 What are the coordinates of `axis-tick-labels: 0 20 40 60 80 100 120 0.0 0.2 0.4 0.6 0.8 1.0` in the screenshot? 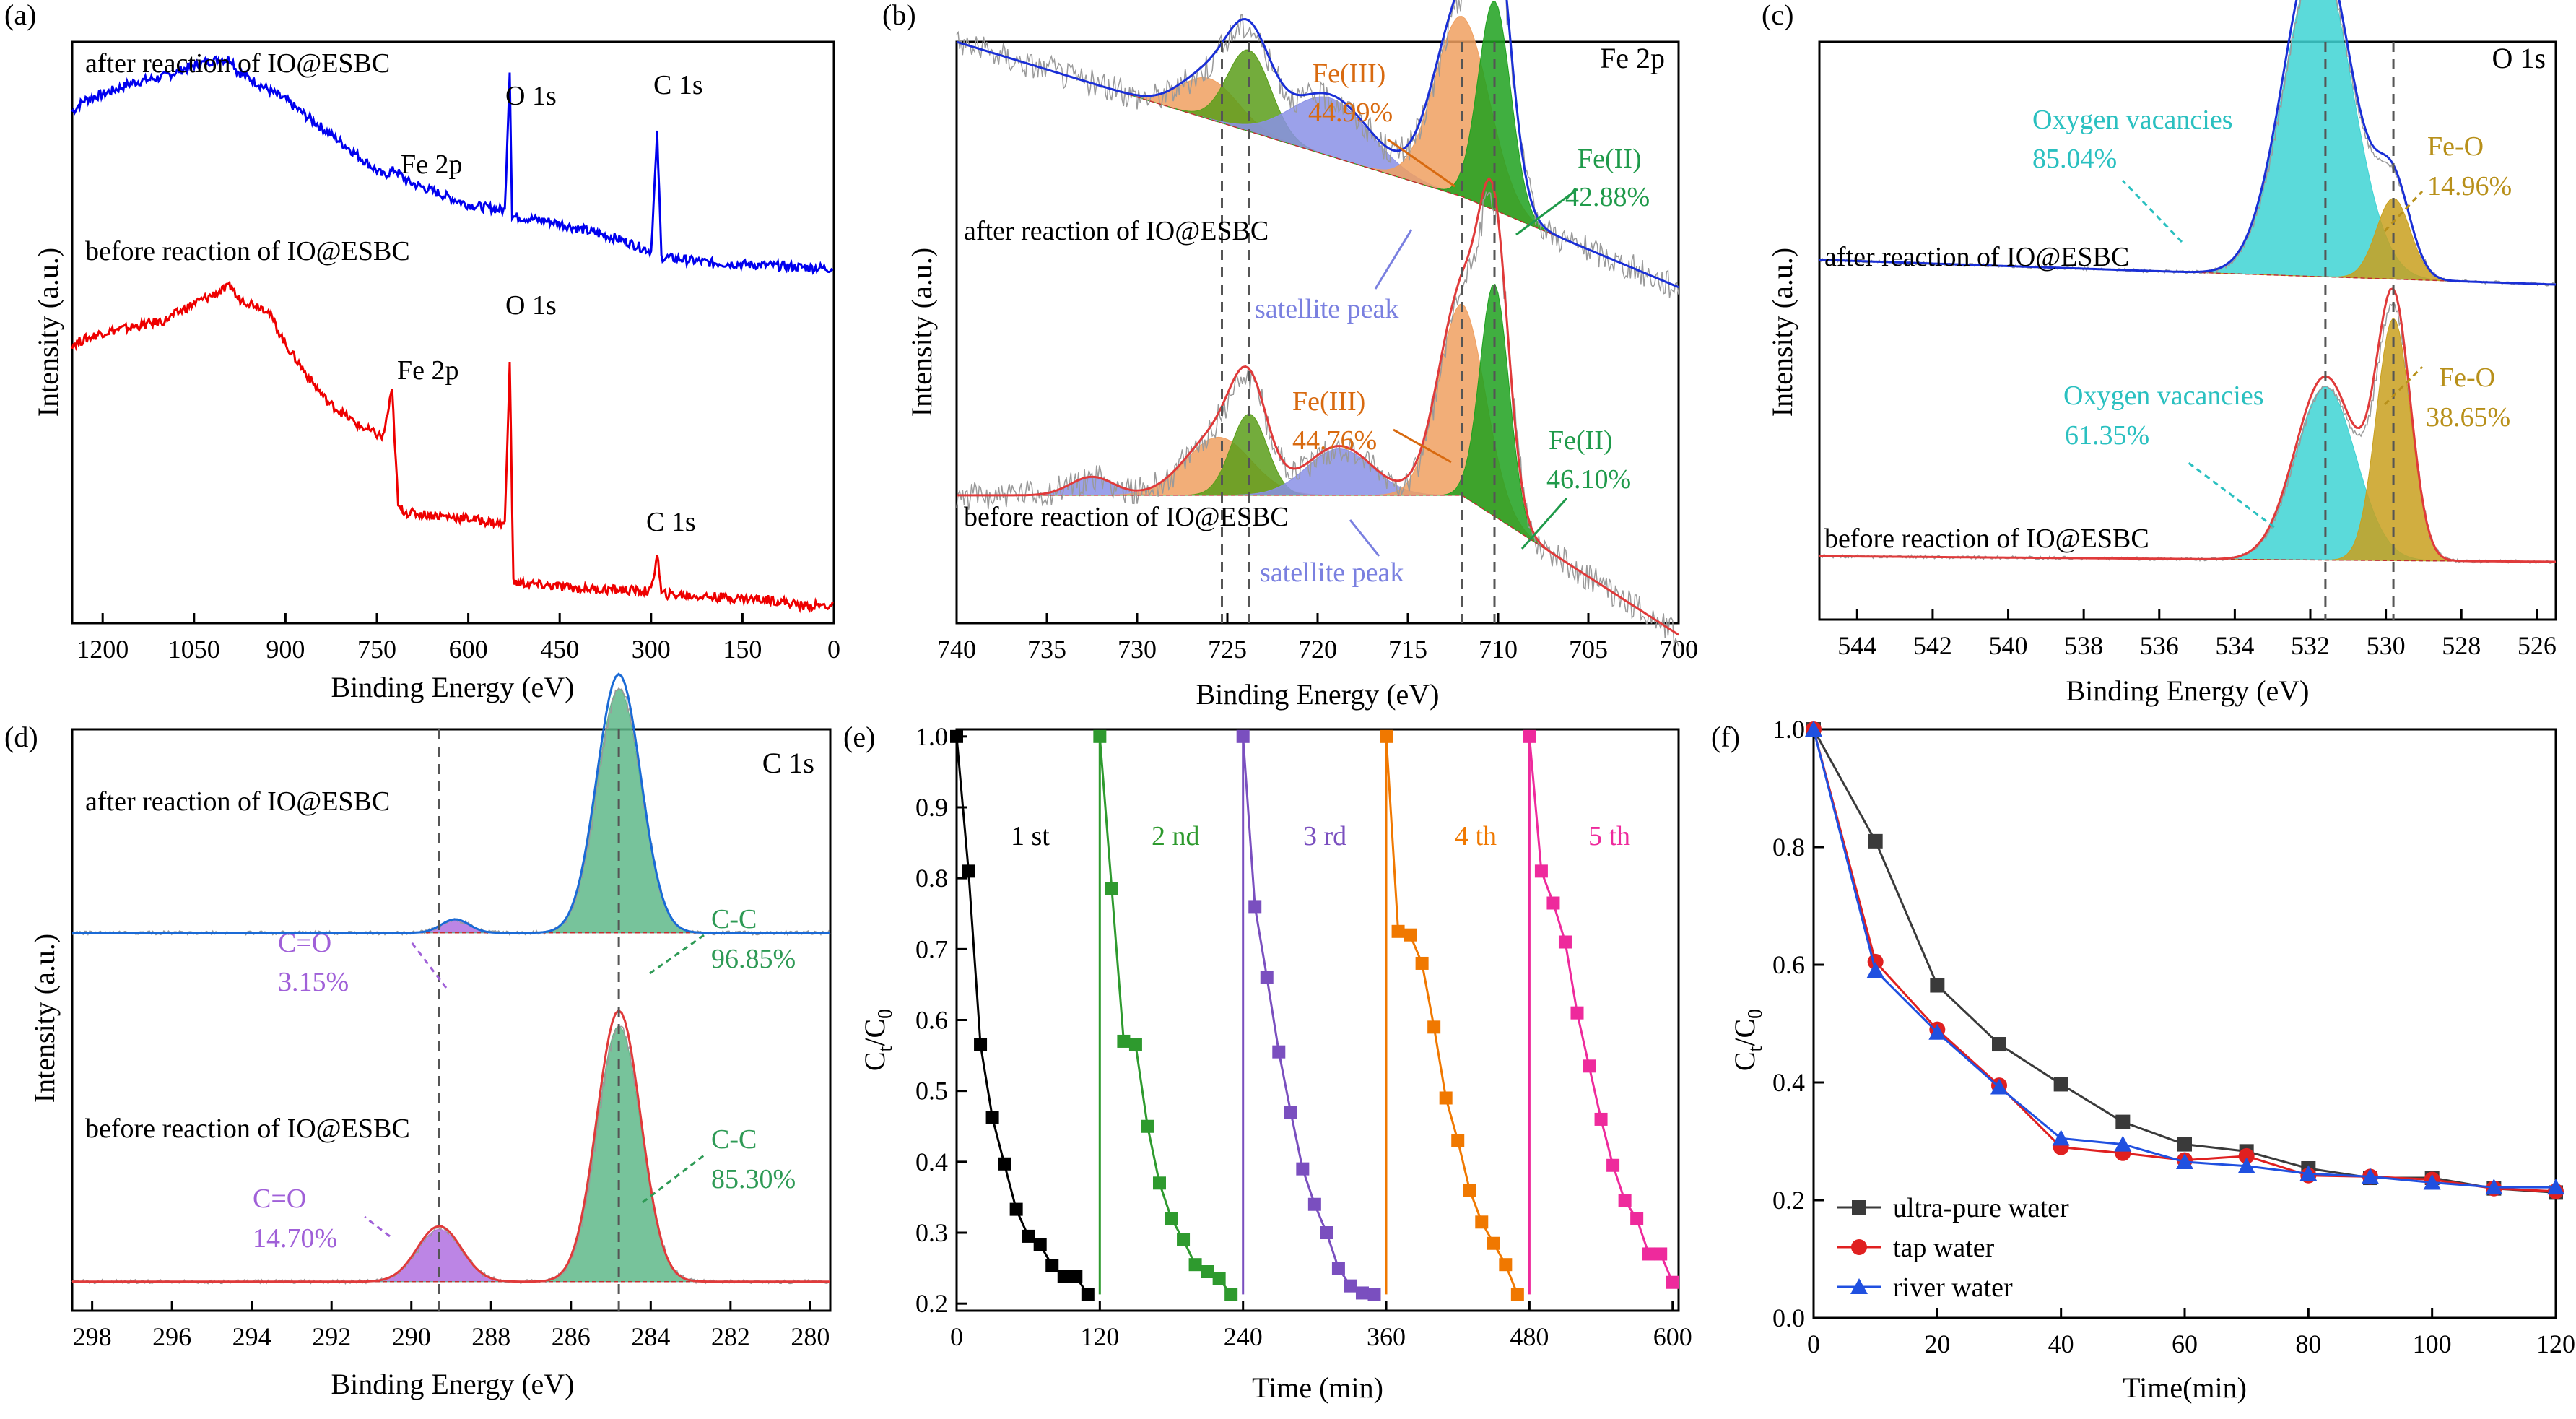 It's located at (2173, 1036).